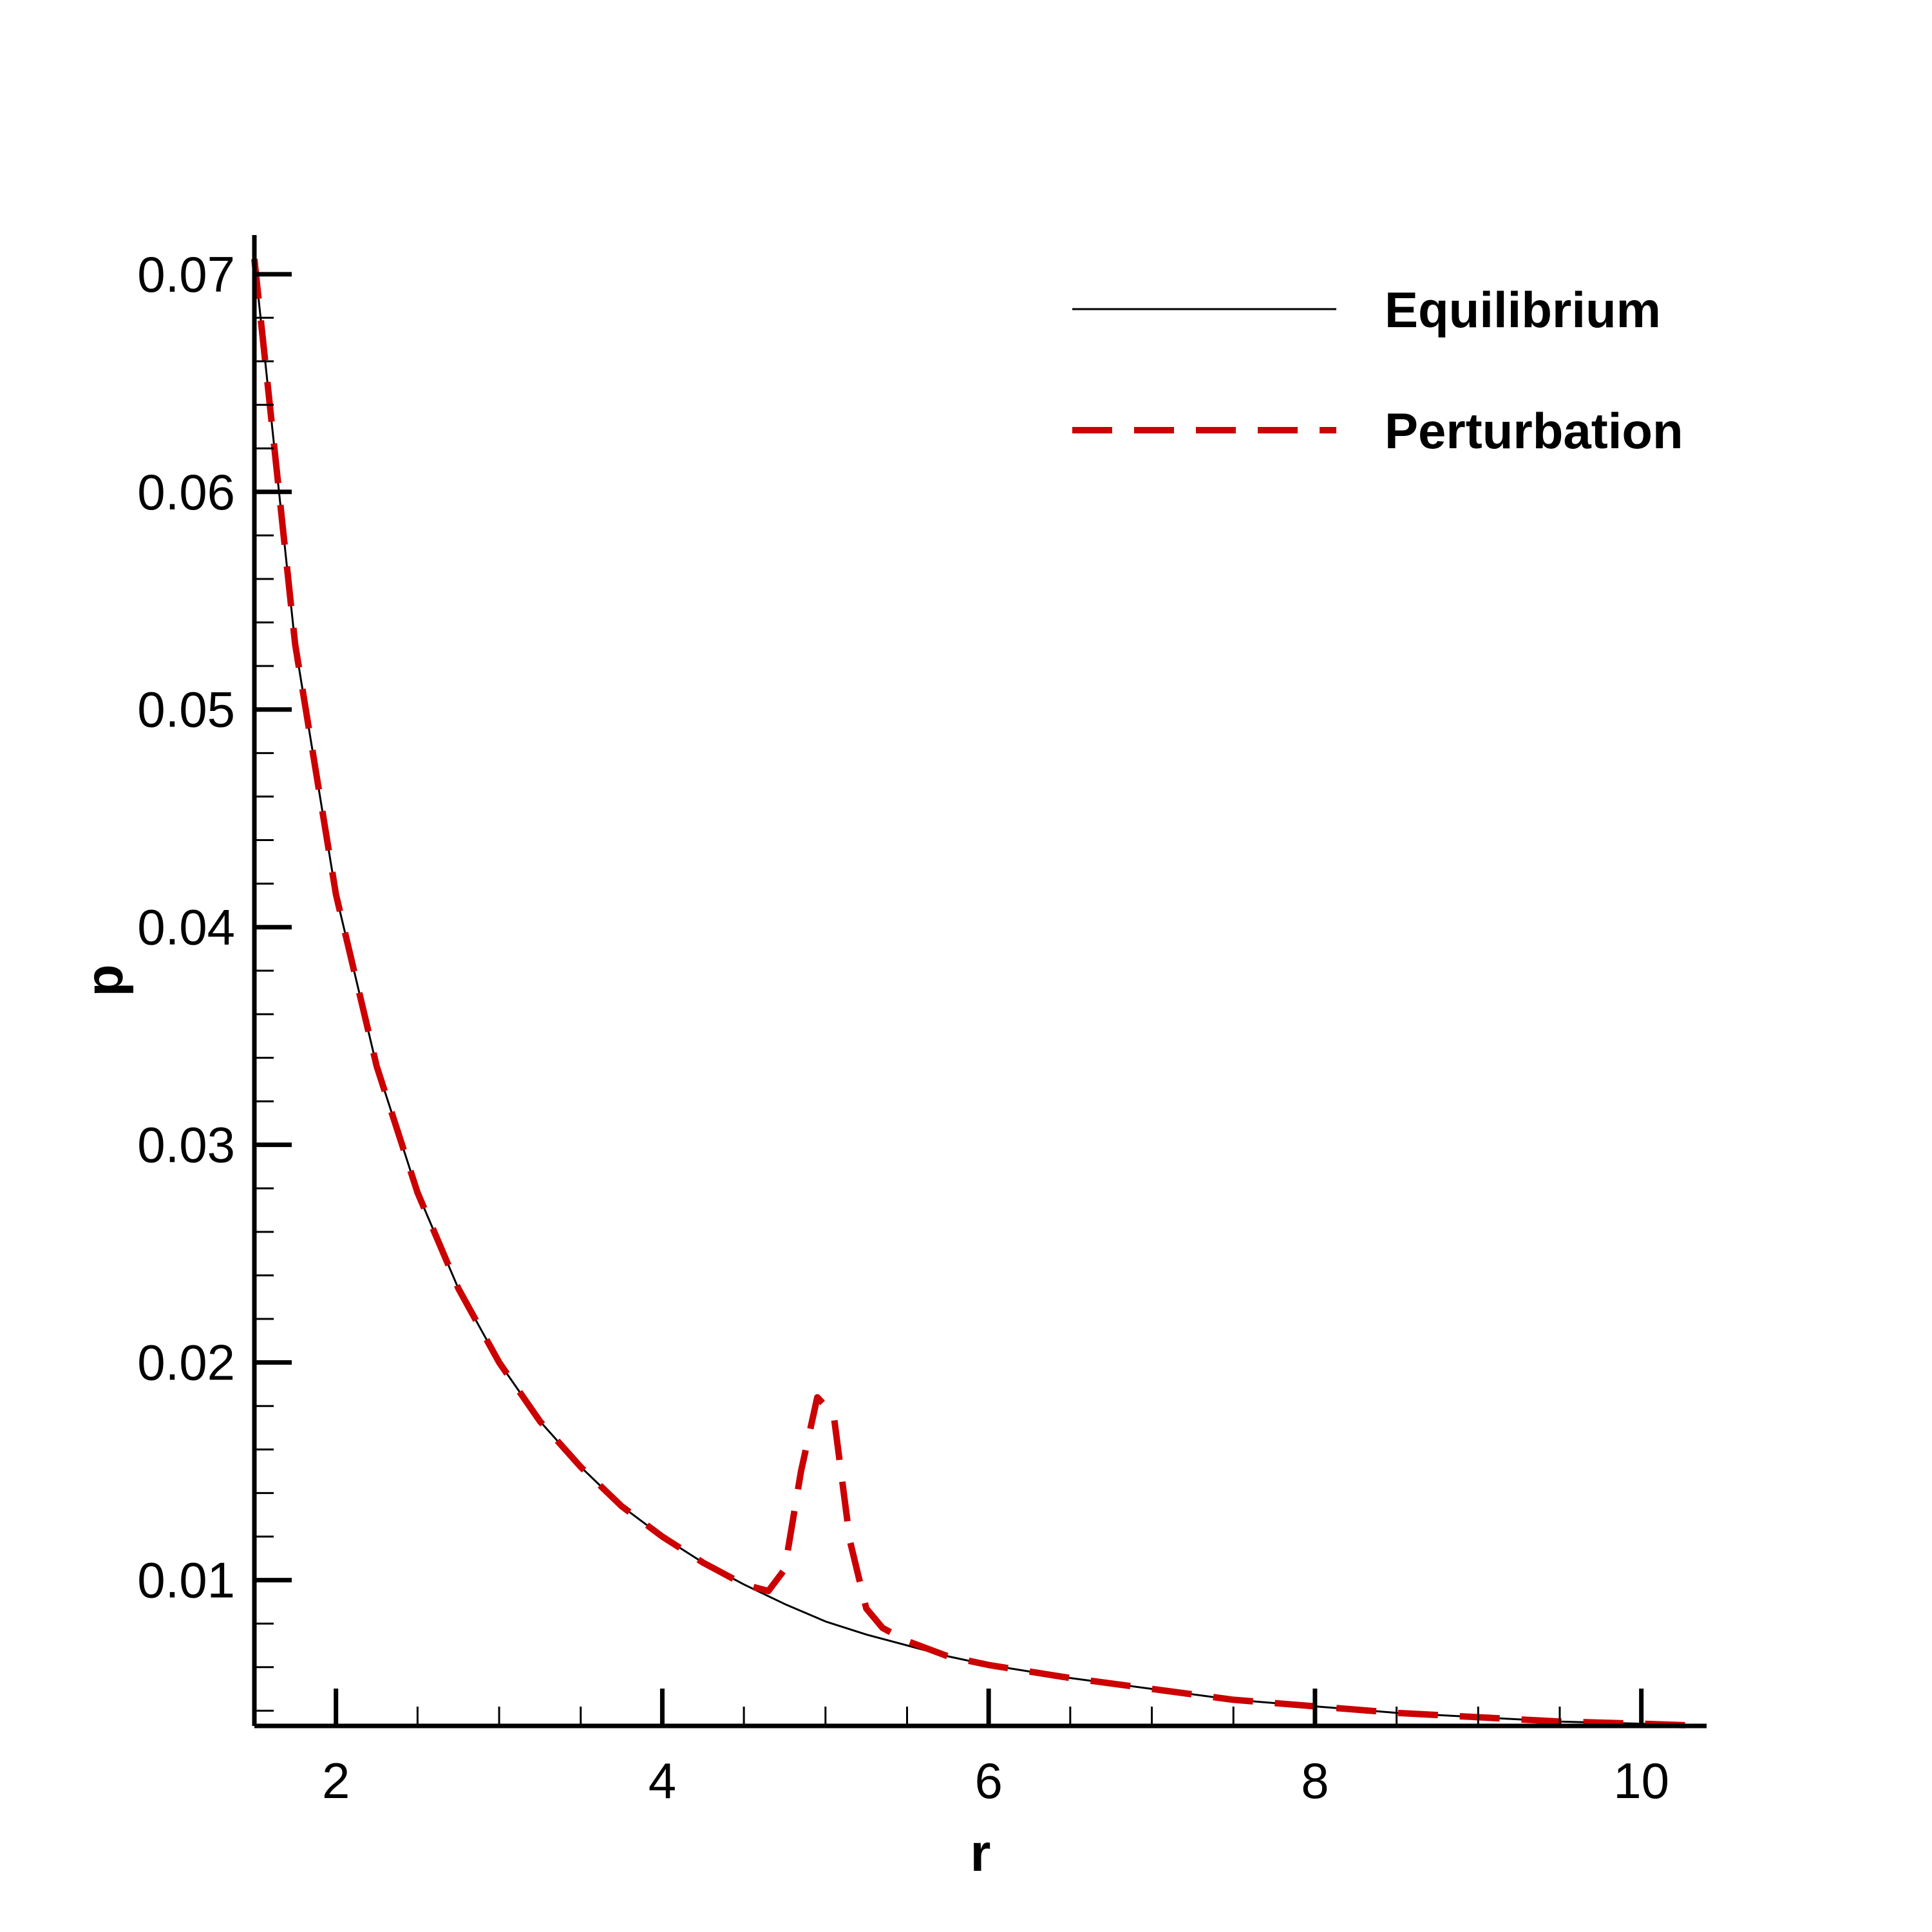 This screenshot has width=1932, height=1932. What do you see at coordinates (981, 1853) in the screenshot?
I see `x-axis-title: r` at bounding box center [981, 1853].